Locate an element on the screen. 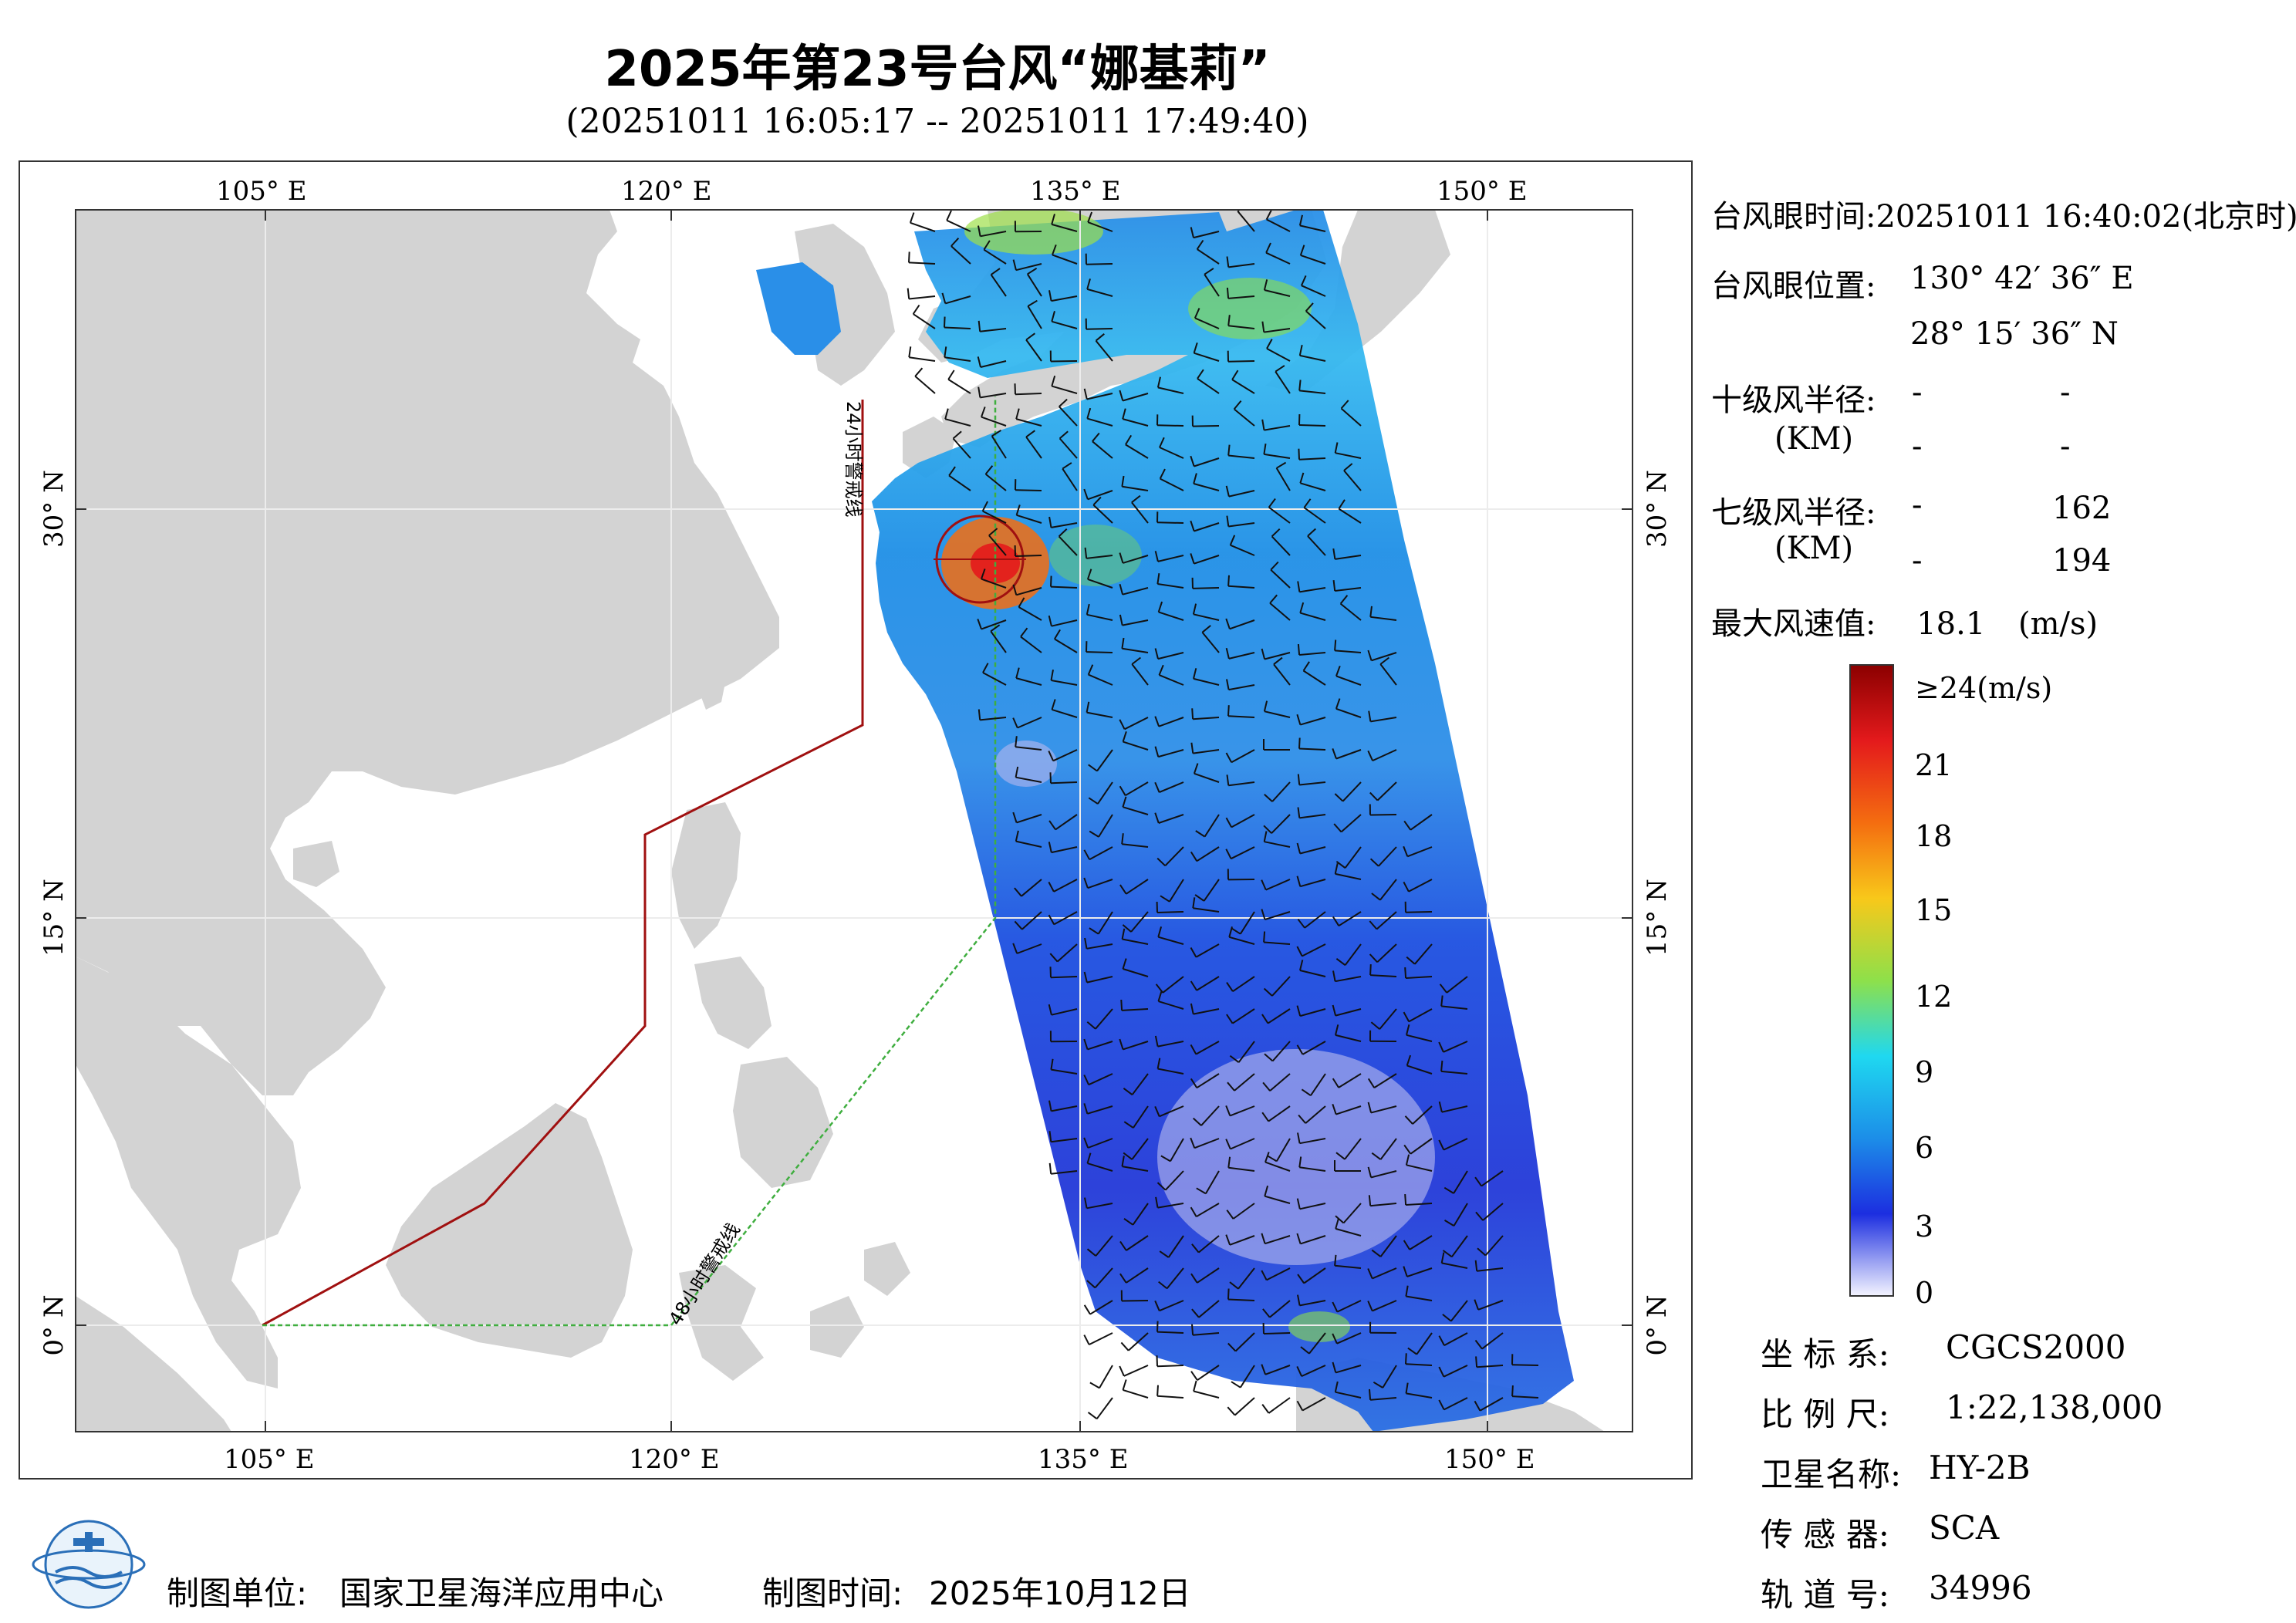  warning-line-24h-label: 24小时警戒线 is located at coordinates (853, 459).